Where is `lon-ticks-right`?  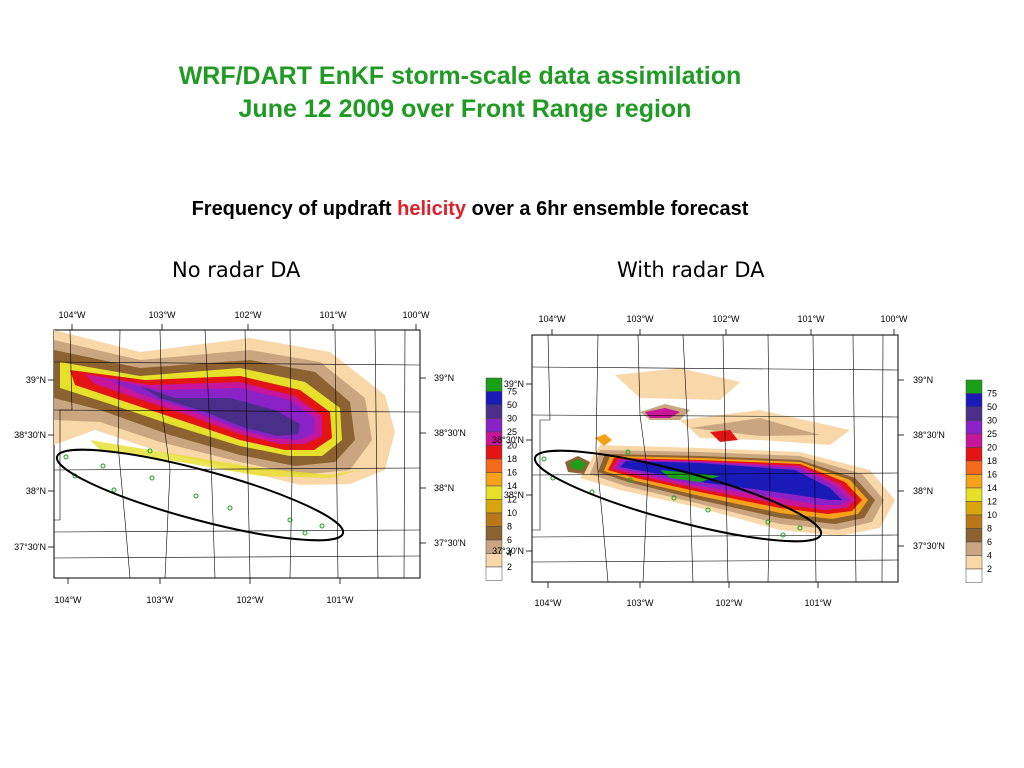
lon-ticks-right is located at coordinates (721, 458).